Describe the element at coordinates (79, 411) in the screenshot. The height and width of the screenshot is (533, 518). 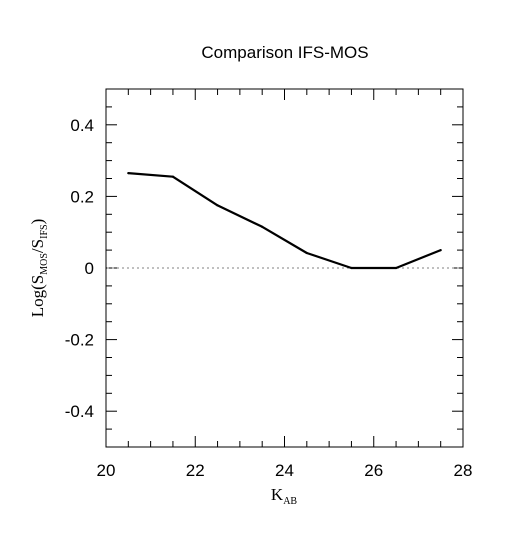
I see `y-tick-label: -0.4` at that location.